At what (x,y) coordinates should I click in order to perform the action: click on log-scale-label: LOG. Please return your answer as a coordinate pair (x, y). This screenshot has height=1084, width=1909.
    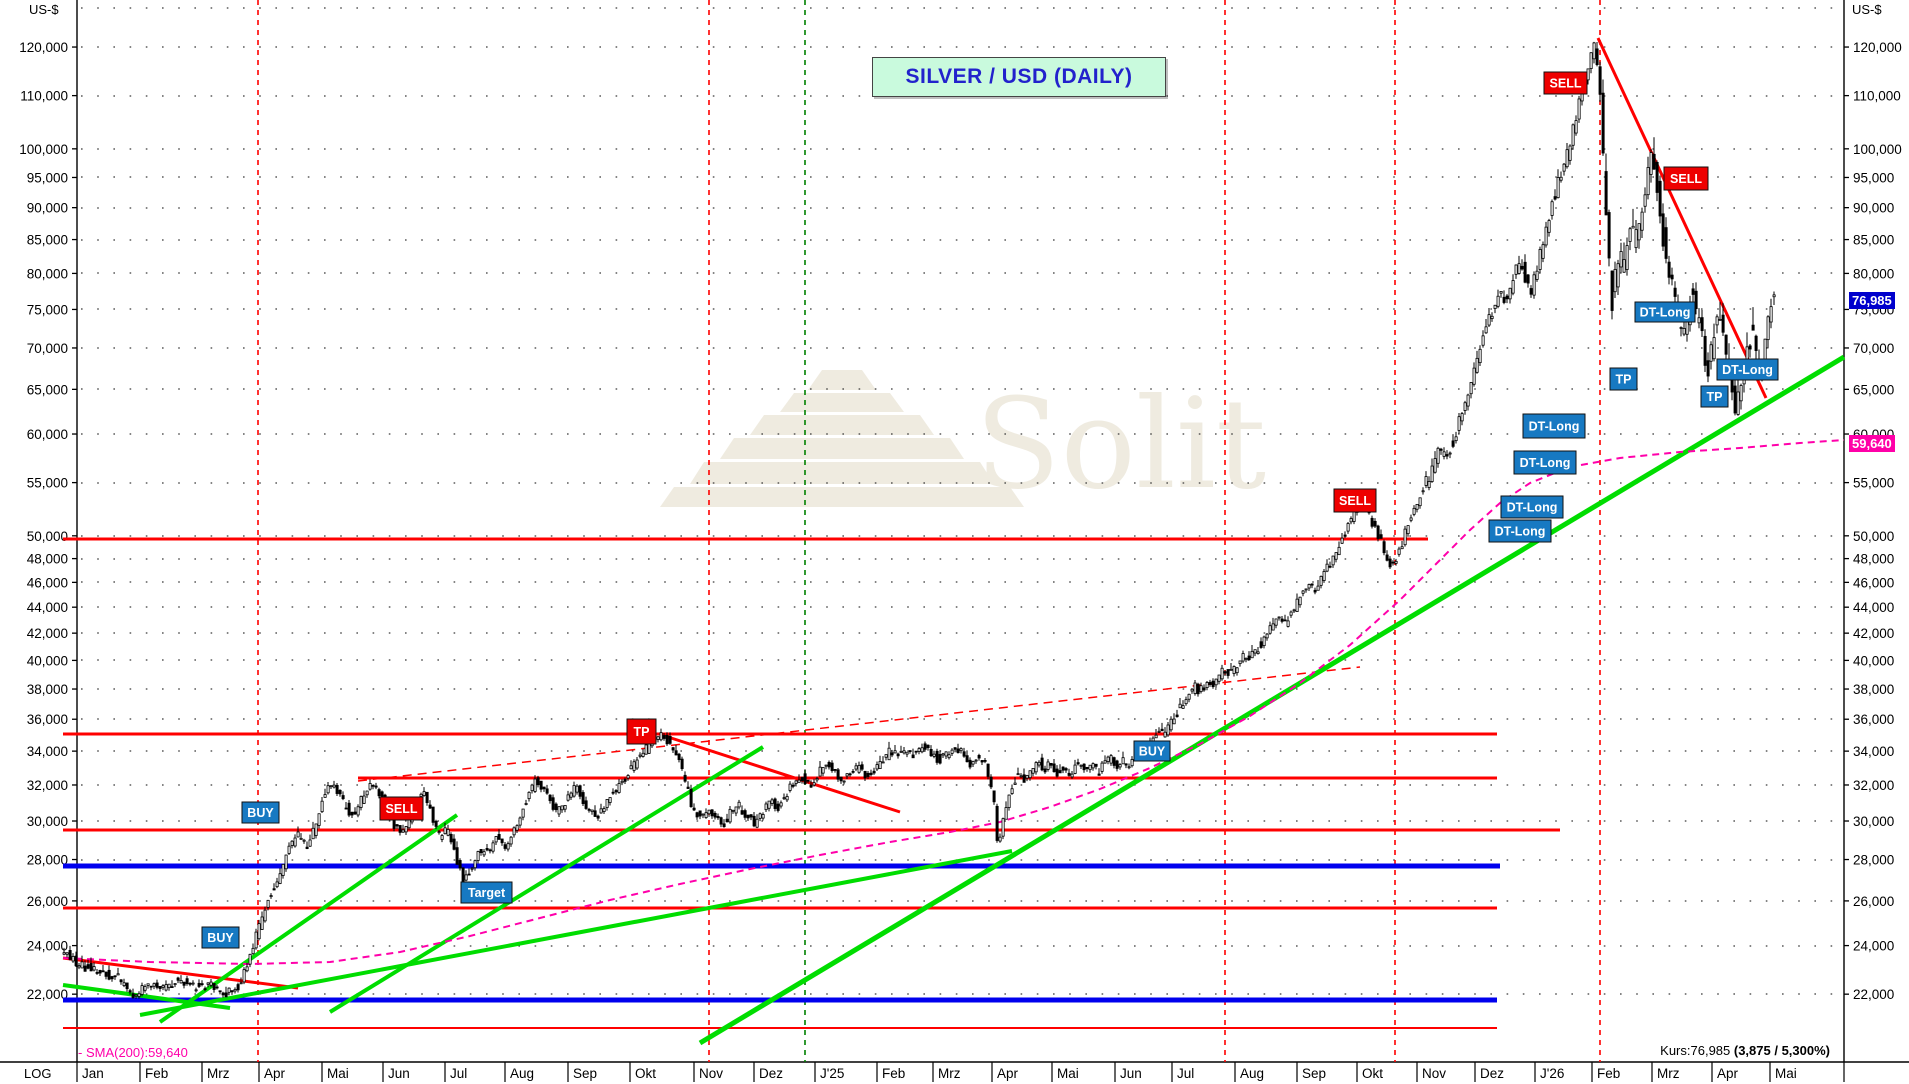
    Looking at the image, I should click on (38, 1073).